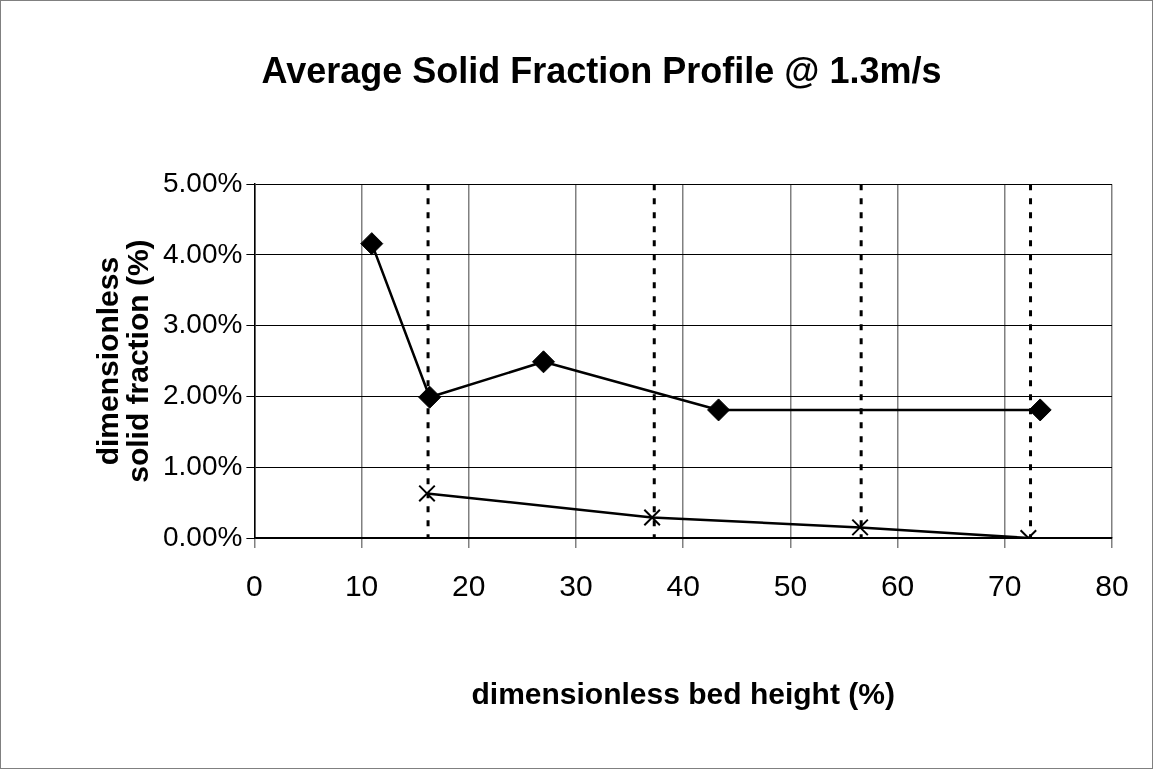 Image resolution: width=1153 pixels, height=769 pixels. I want to click on y-tick-label: 5.00%, so click(202, 182).